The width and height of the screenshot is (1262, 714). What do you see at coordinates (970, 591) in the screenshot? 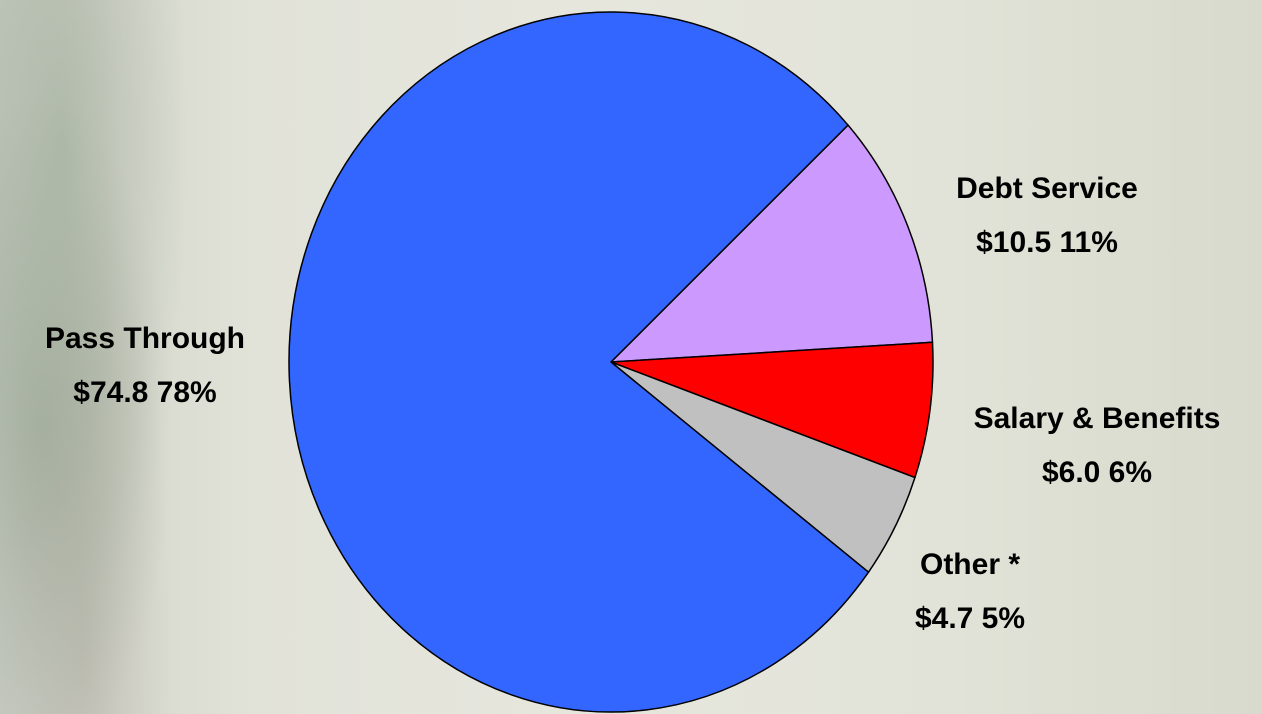
I see `label-other: Other * $4.7 5%` at bounding box center [970, 591].